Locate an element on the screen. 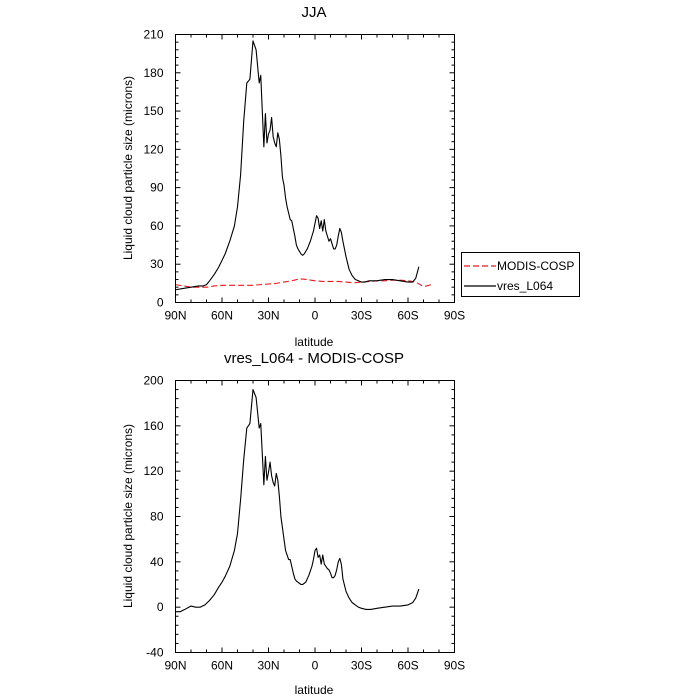 This screenshot has height=700, width=700. top-chart-series is located at coordinates (303, 165).